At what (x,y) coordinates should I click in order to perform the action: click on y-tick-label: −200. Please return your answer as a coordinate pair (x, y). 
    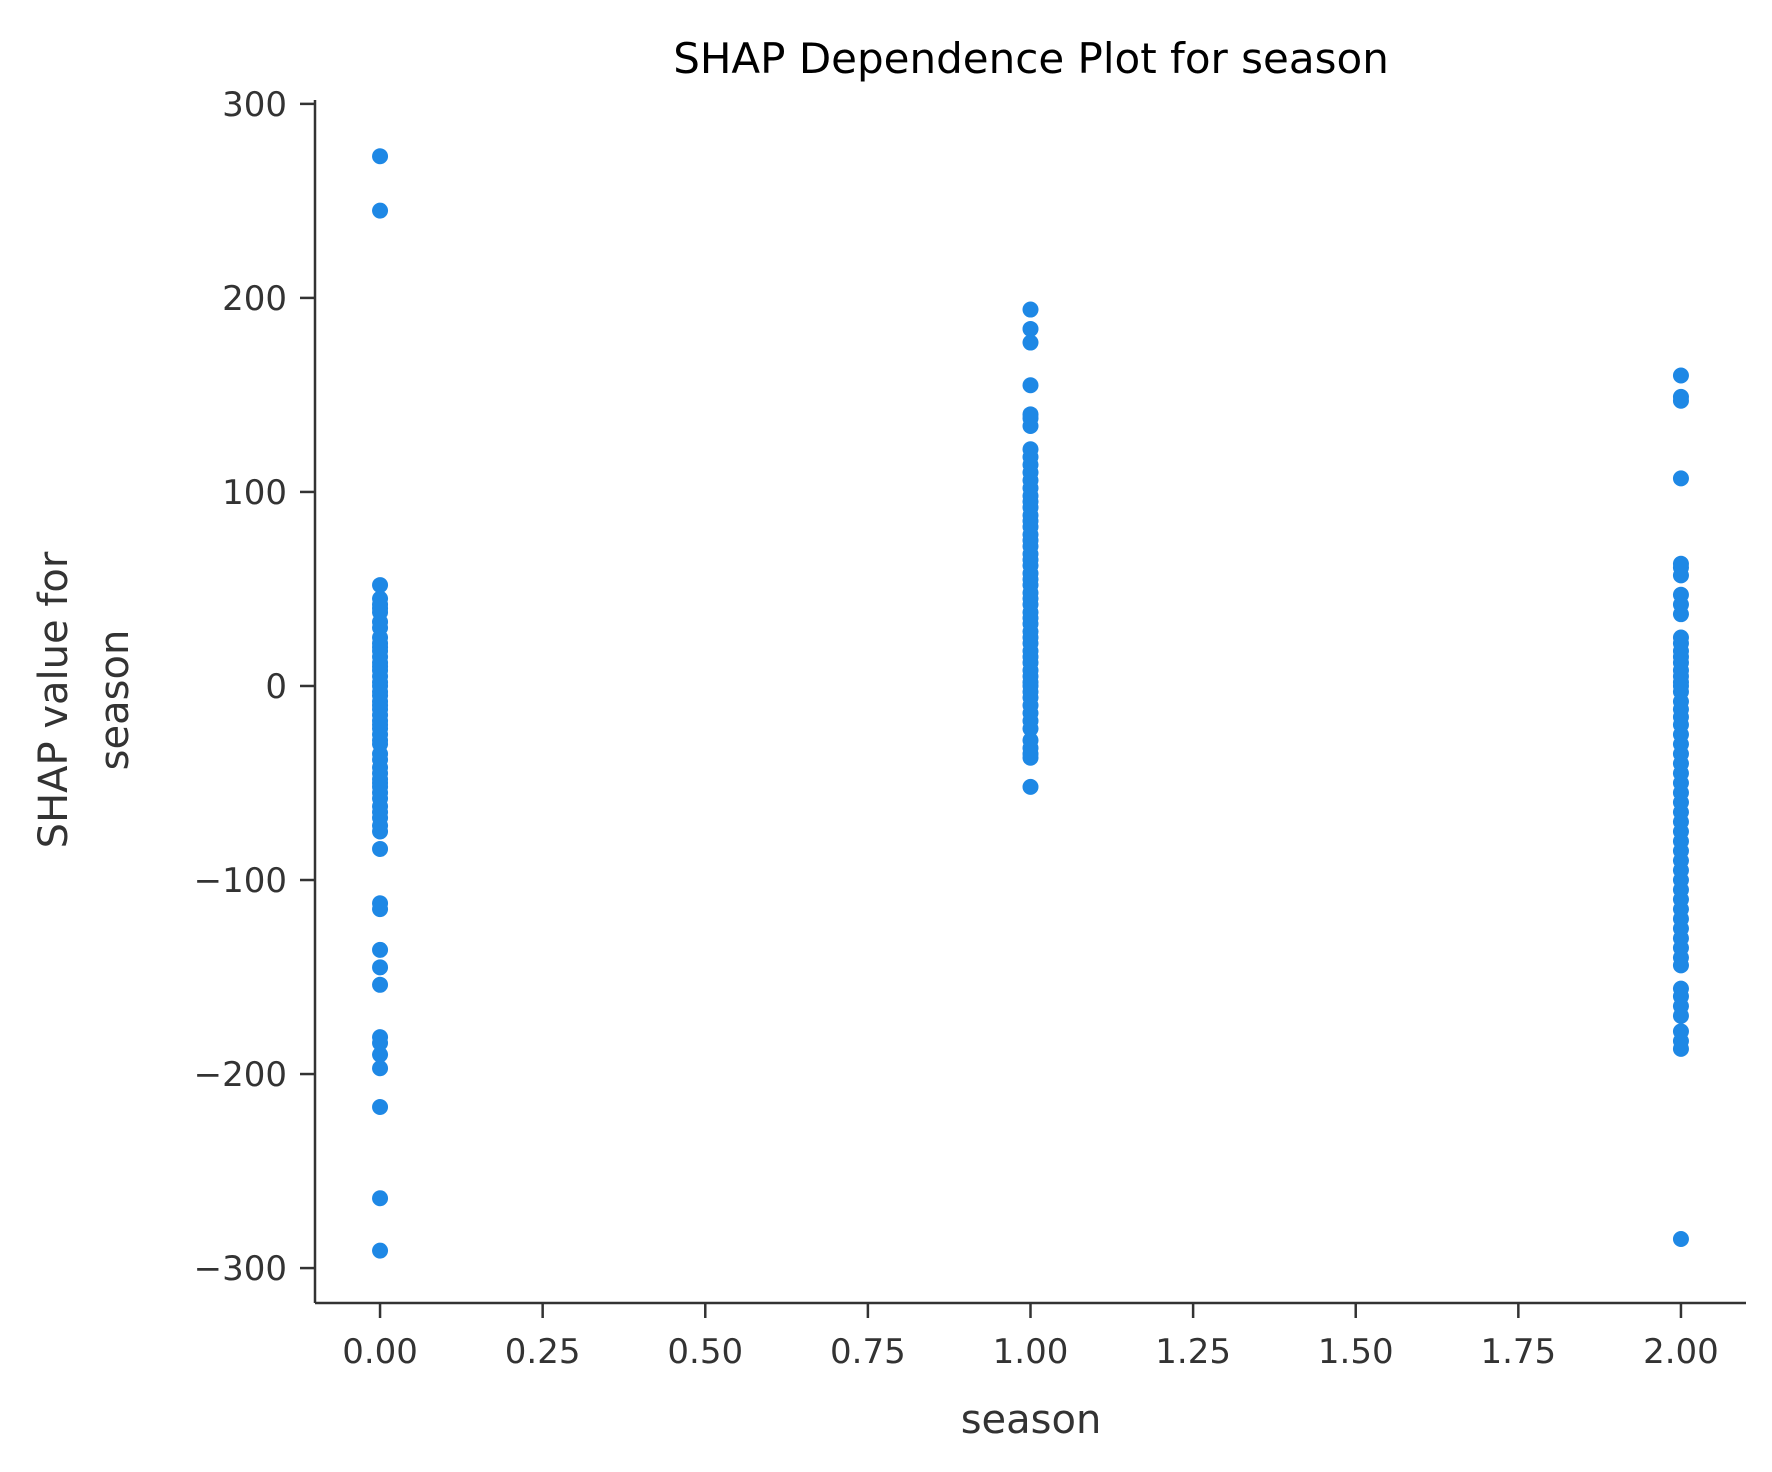
    Looking at the image, I should click on (240, 1075).